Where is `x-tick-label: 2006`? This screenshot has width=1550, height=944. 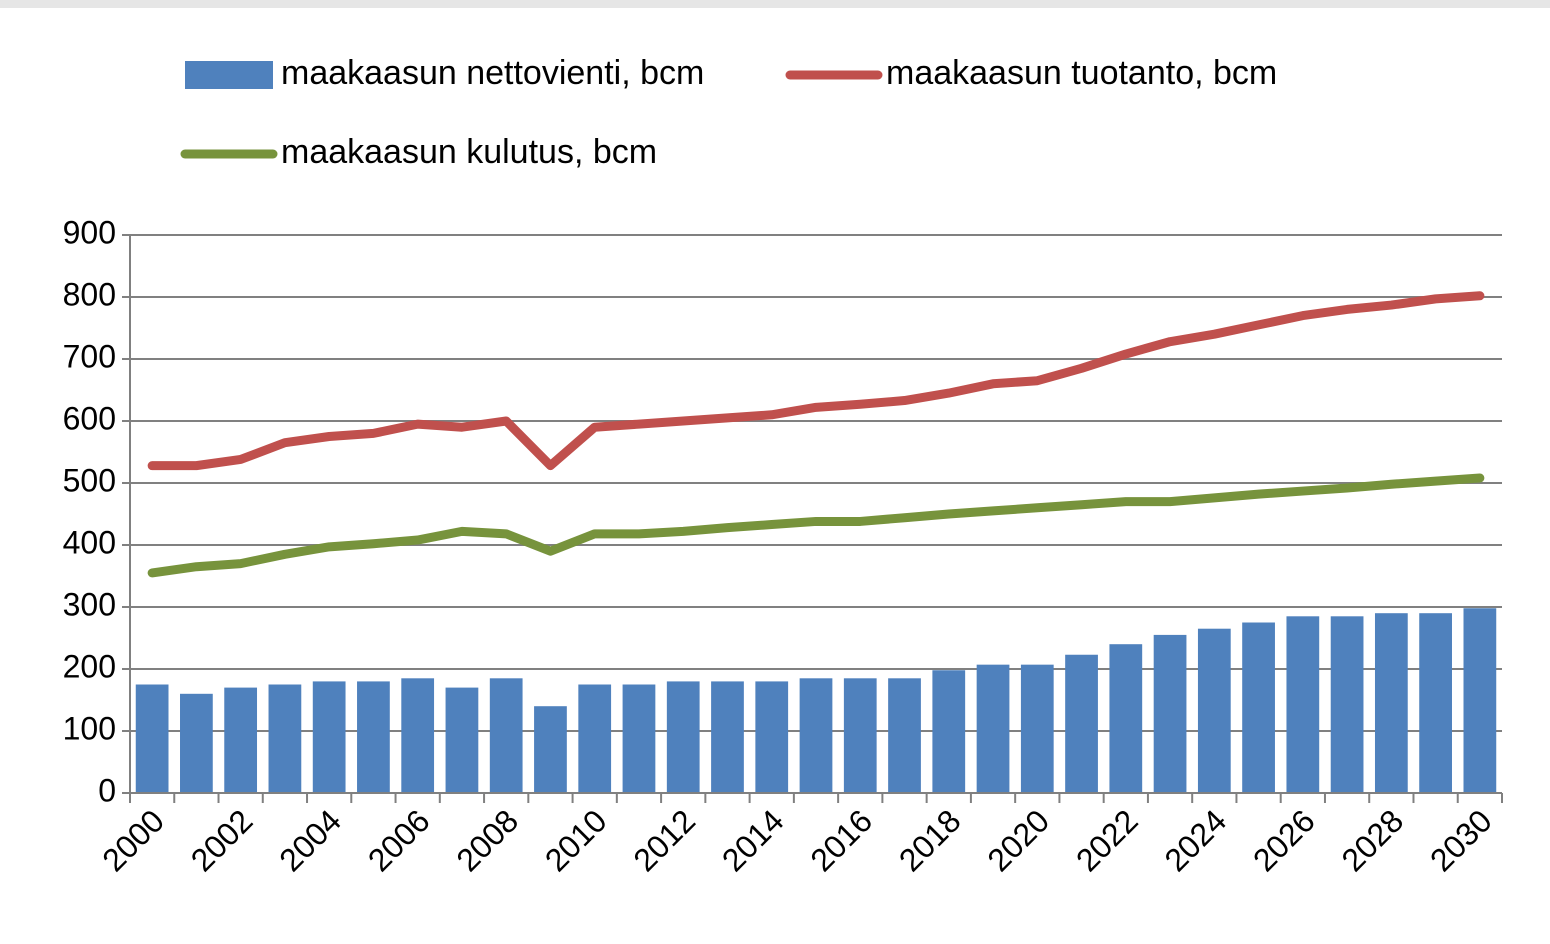 x-tick-label: 2006 is located at coordinates (399, 840).